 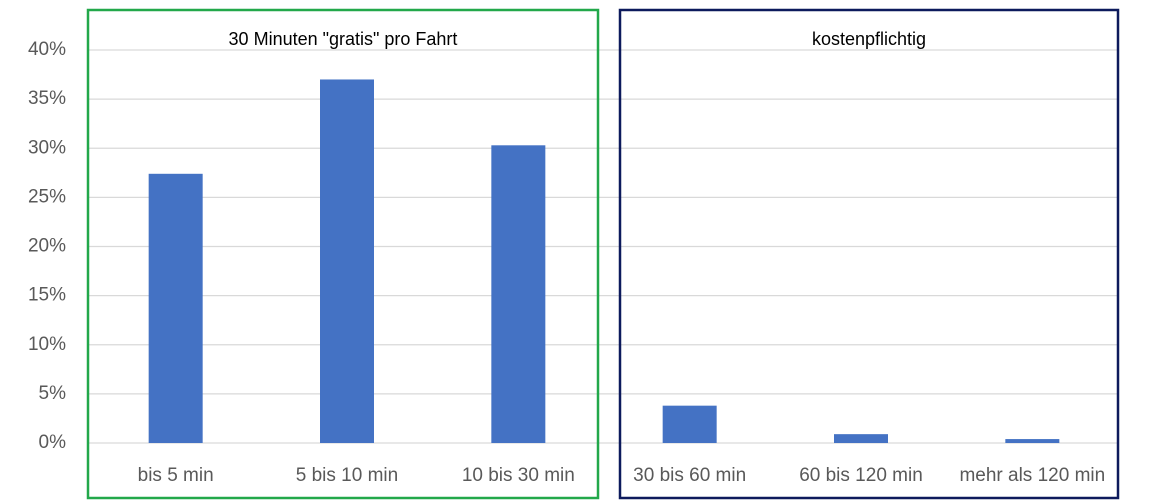 What do you see at coordinates (53, 442) in the screenshot?
I see `y-tick-label: 0%` at bounding box center [53, 442].